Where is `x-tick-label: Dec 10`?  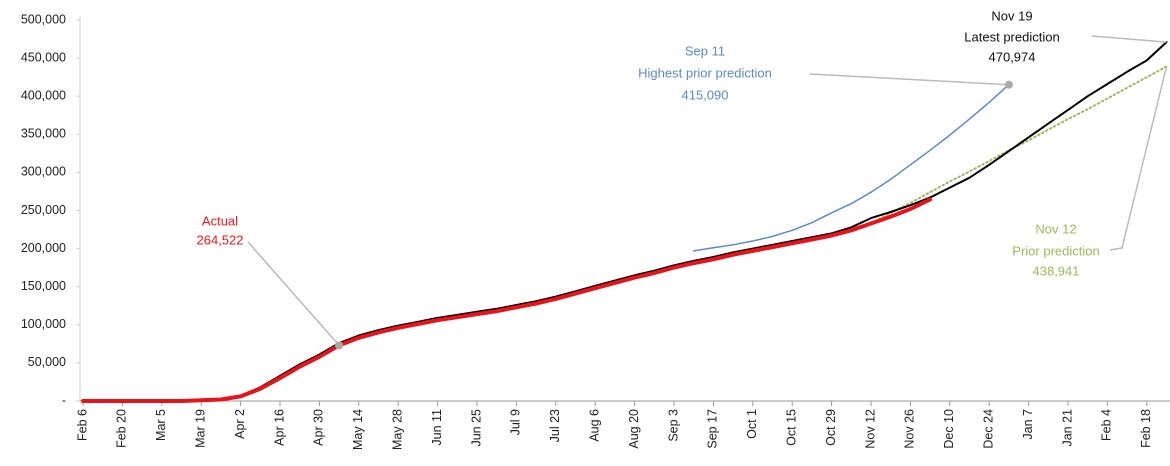 x-tick-label: Dec 10 is located at coordinates (949, 429).